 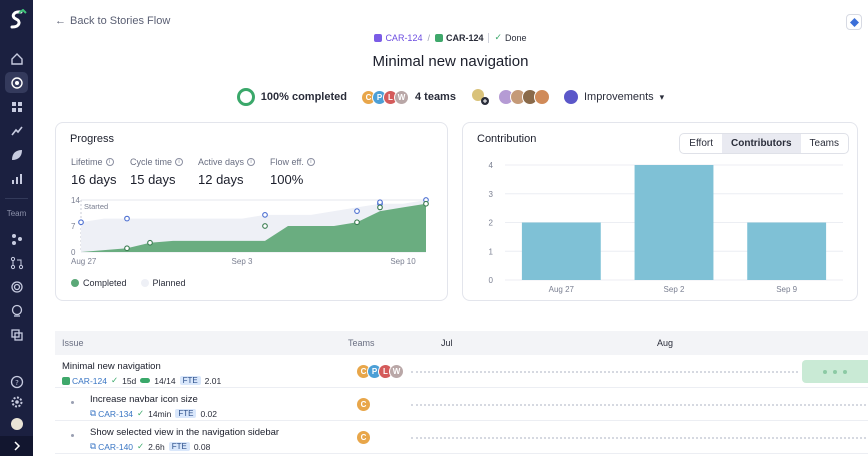 What do you see at coordinates (507, 139) in the screenshot?
I see `contribution-title: Contribution` at bounding box center [507, 139].